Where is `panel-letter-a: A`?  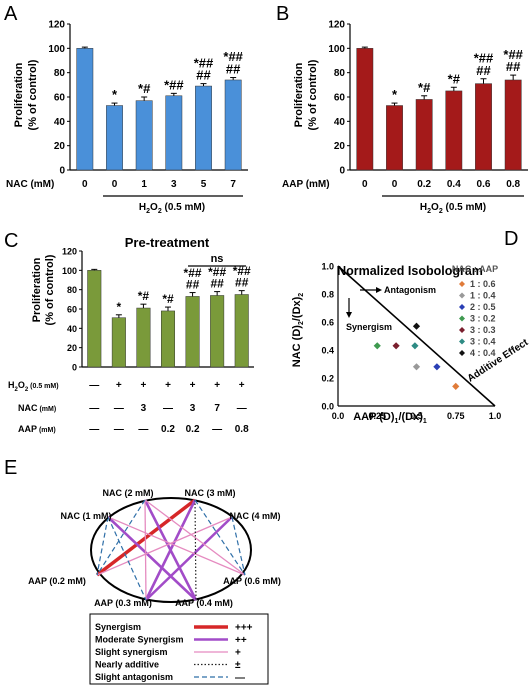 panel-letter-a: A is located at coordinates (11, 14).